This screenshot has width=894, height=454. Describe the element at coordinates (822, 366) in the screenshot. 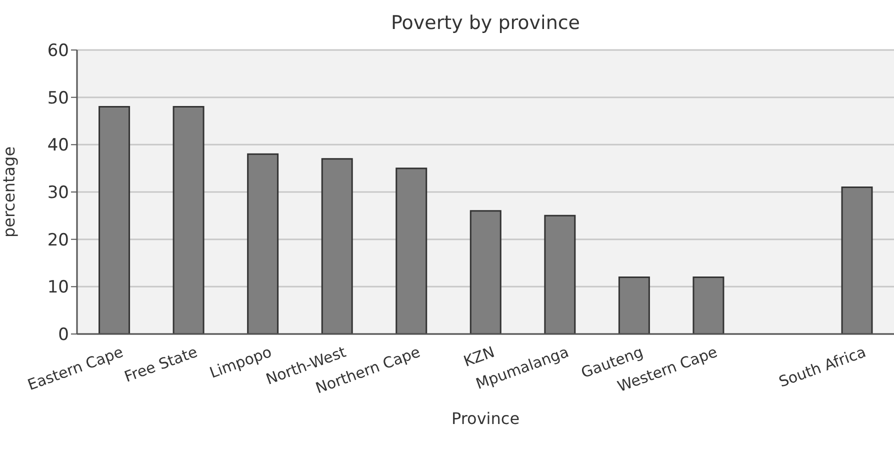

I see `x-tick-label: South Africa` at that location.